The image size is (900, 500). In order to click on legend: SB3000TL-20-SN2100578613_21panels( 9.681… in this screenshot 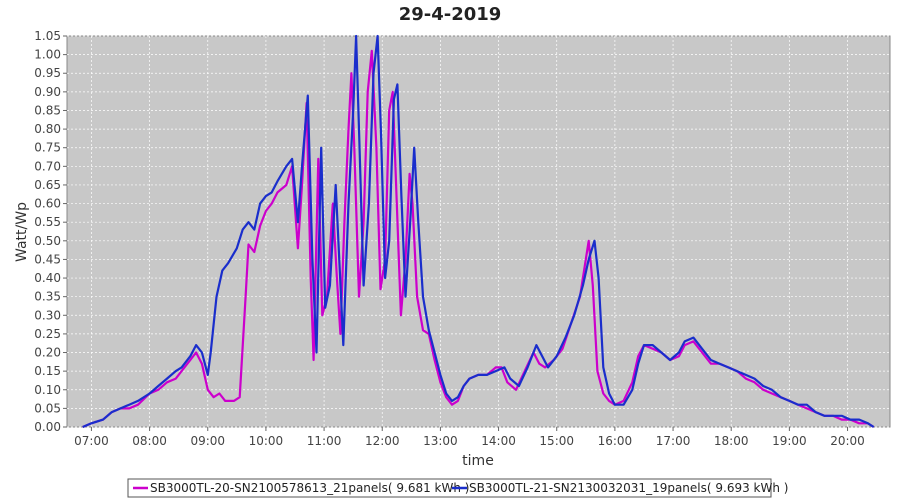, I will do `click(457, 488)`.